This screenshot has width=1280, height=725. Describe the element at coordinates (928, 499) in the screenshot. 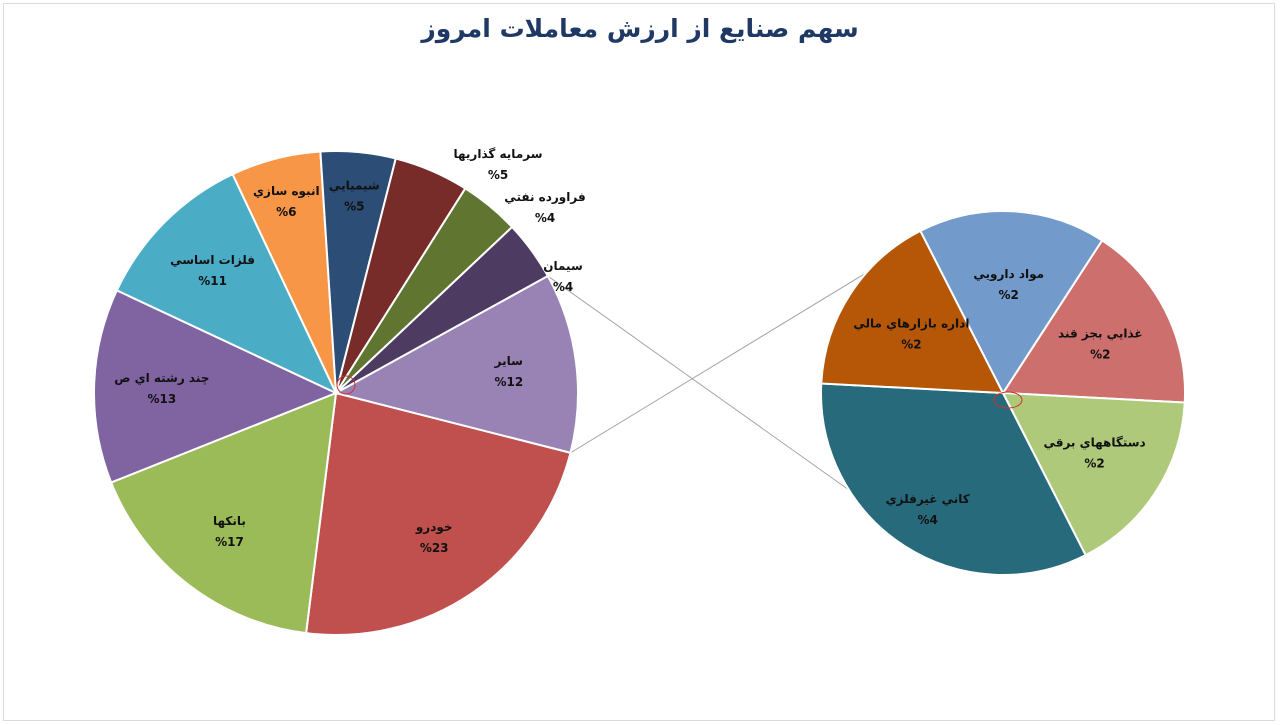

I see `secondary-pie-label: کاني غيرفلزي` at that location.